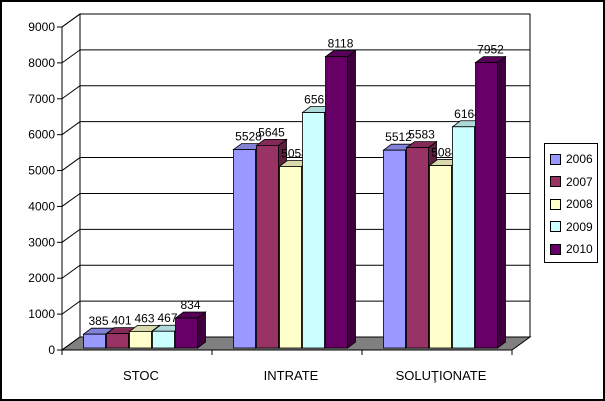 The width and height of the screenshot is (605, 401). What do you see at coordinates (444, 153) in the screenshot?
I see `data-label: 5084` at bounding box center [444, 153].